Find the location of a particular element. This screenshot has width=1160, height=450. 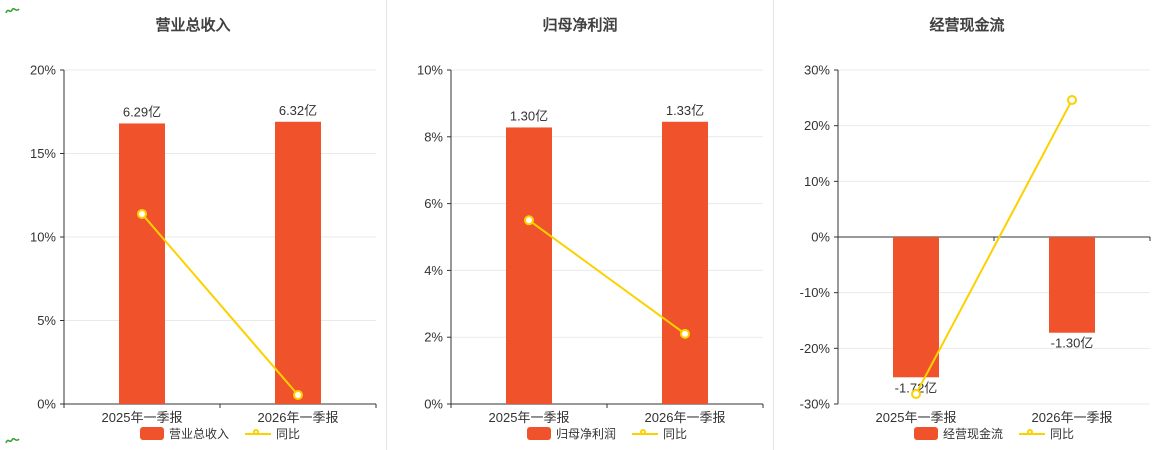

chart-legend-cash-flow: 经营现金流 同比 is located at coordinates (994, 433).